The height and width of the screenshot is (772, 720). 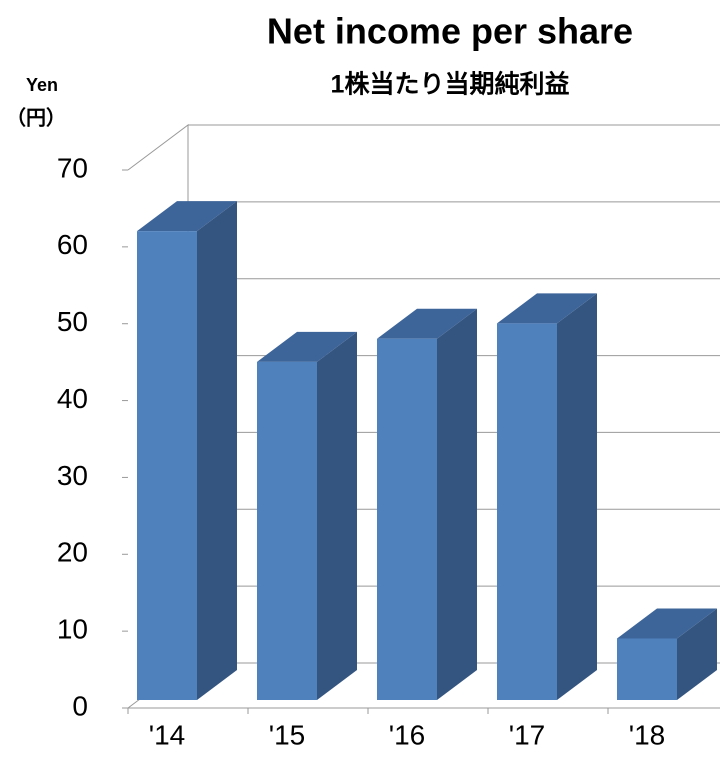 What do you see at coordinates (647, 734) in the screenshot?
I see `x-tick-label: '18` at bounding box center [647, 734].